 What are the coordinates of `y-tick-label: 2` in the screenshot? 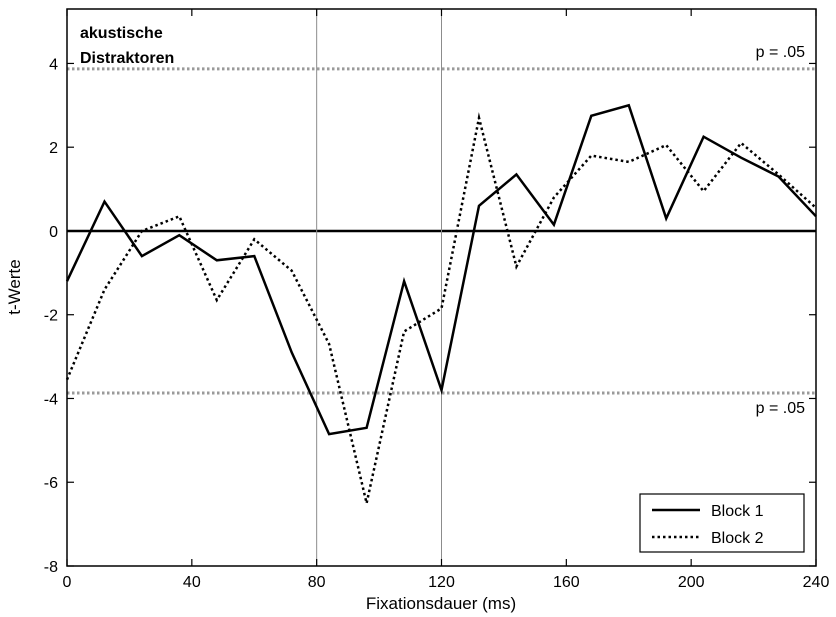 It's located at (53, 148).